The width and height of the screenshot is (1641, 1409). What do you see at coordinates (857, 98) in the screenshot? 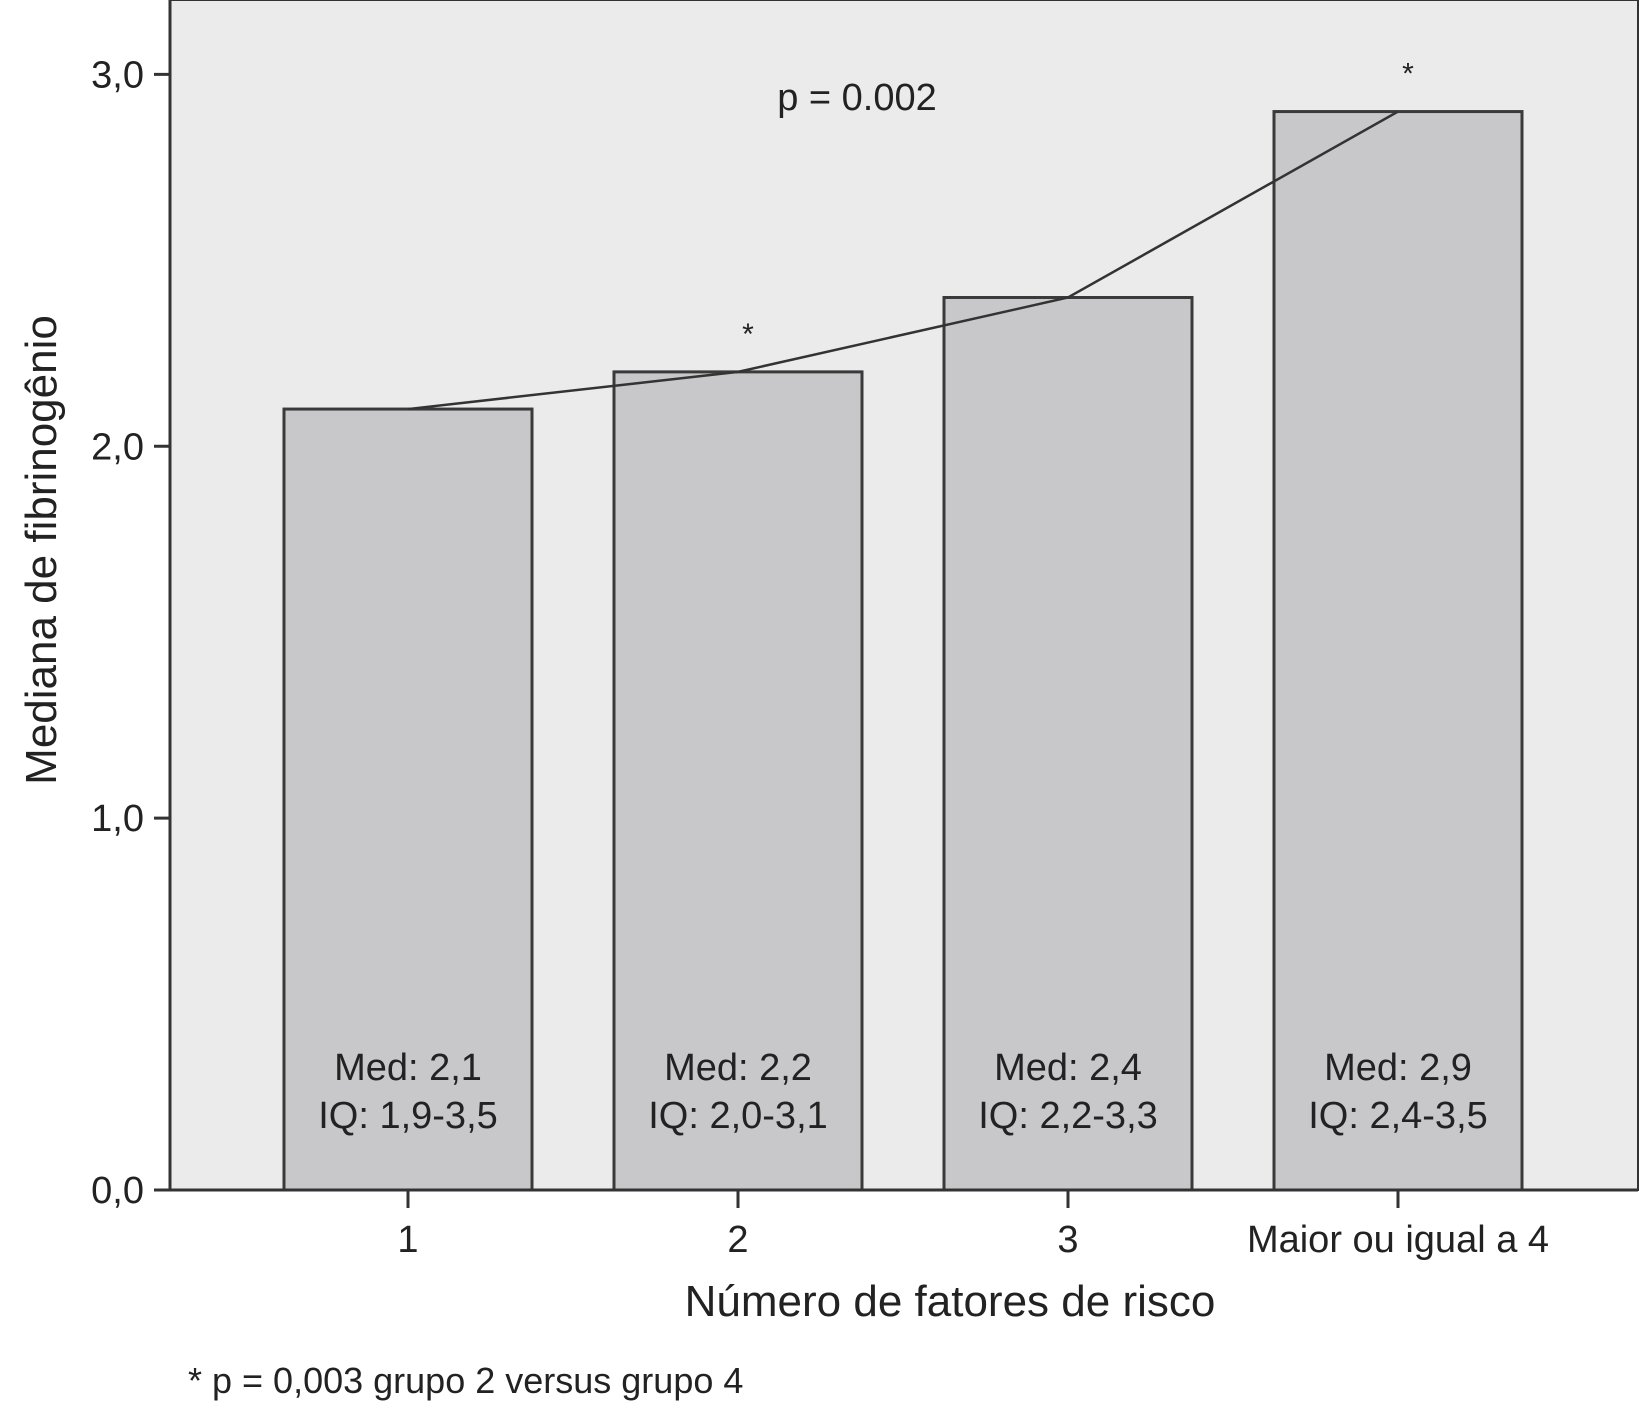
I see `p-value-annotation: p = 0.002` at bounding box center [857, 98].